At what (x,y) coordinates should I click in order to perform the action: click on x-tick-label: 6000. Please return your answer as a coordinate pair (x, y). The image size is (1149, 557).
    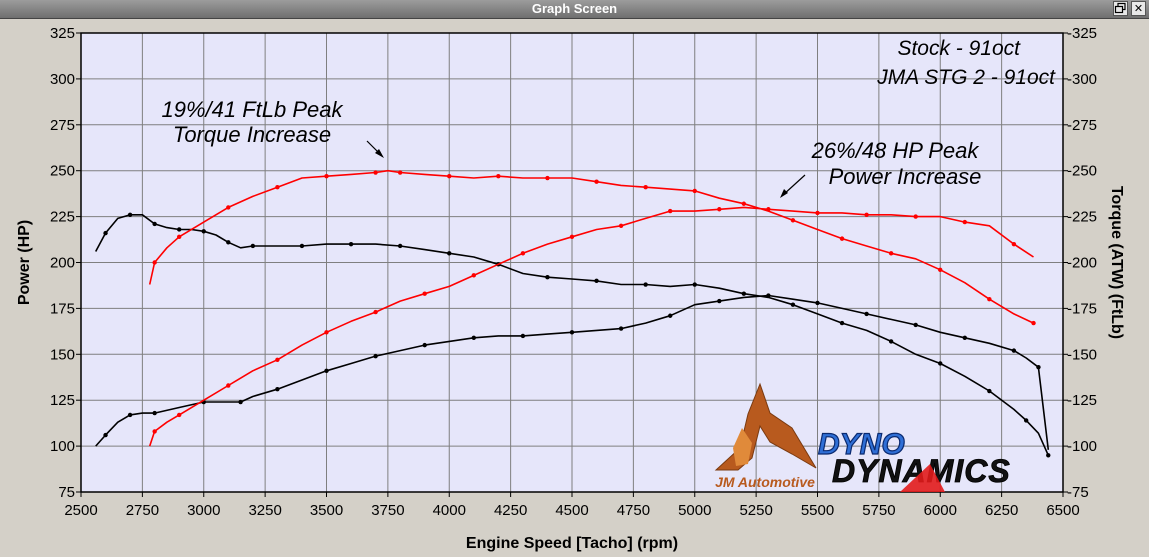
    Looking at the image, I should click on (940, 510).